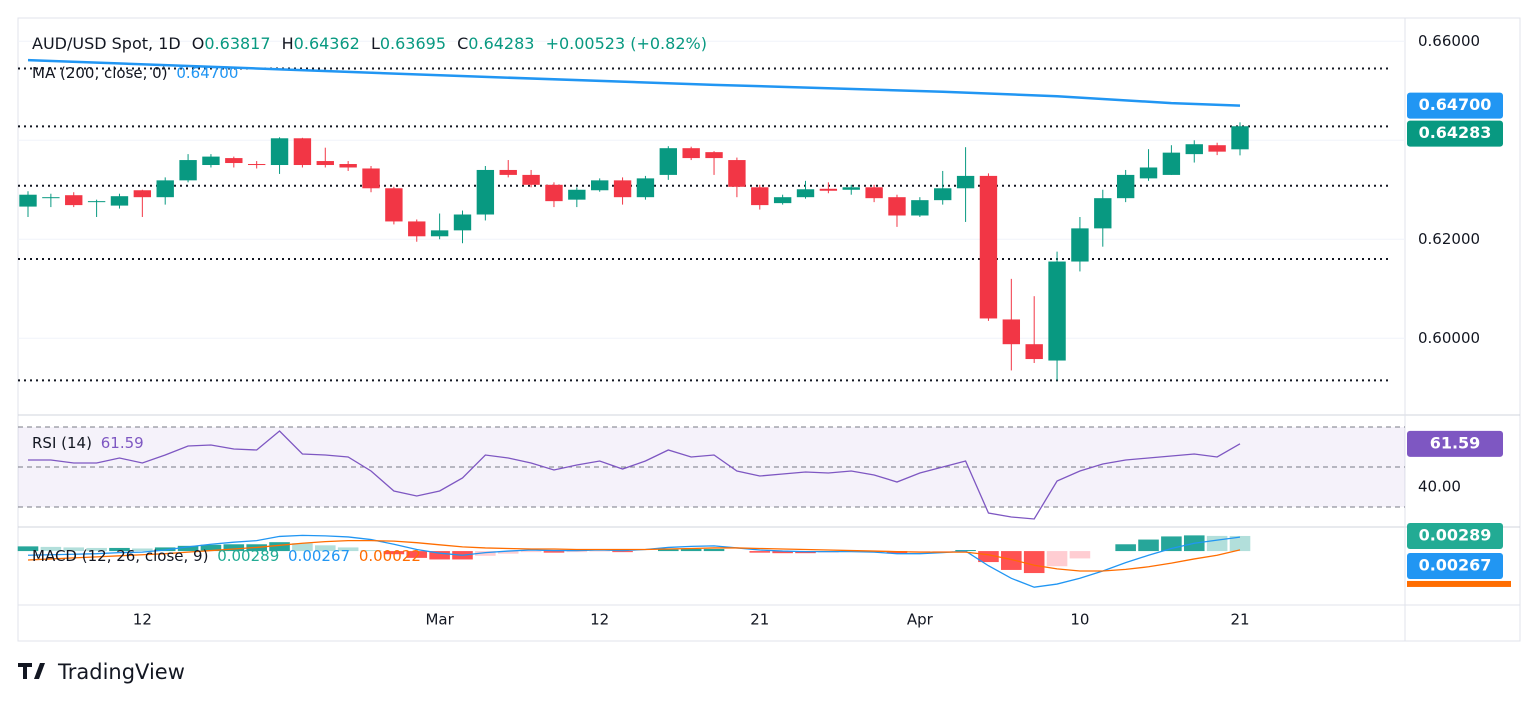 The image size is (1536, 704). I want to click on rsi-params: (14), so click(76, 443).